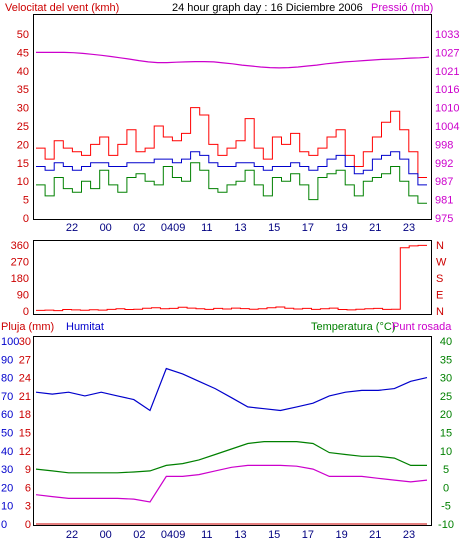 The width and height of the screenshot is (465, 556). Describe the element at coordinates (444, 201) in the screenshot. I see `pressure-tick: 981` at that location.